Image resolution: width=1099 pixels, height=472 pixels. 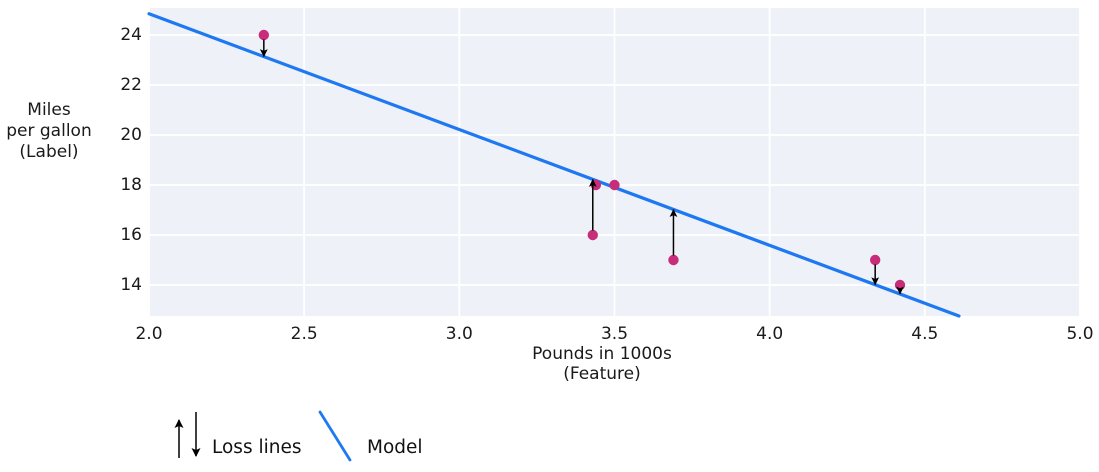 What do you see at coordinates (131, 135) in the screenshot?
I see `y-tick-label: 20` at bounding box center [131, 135].